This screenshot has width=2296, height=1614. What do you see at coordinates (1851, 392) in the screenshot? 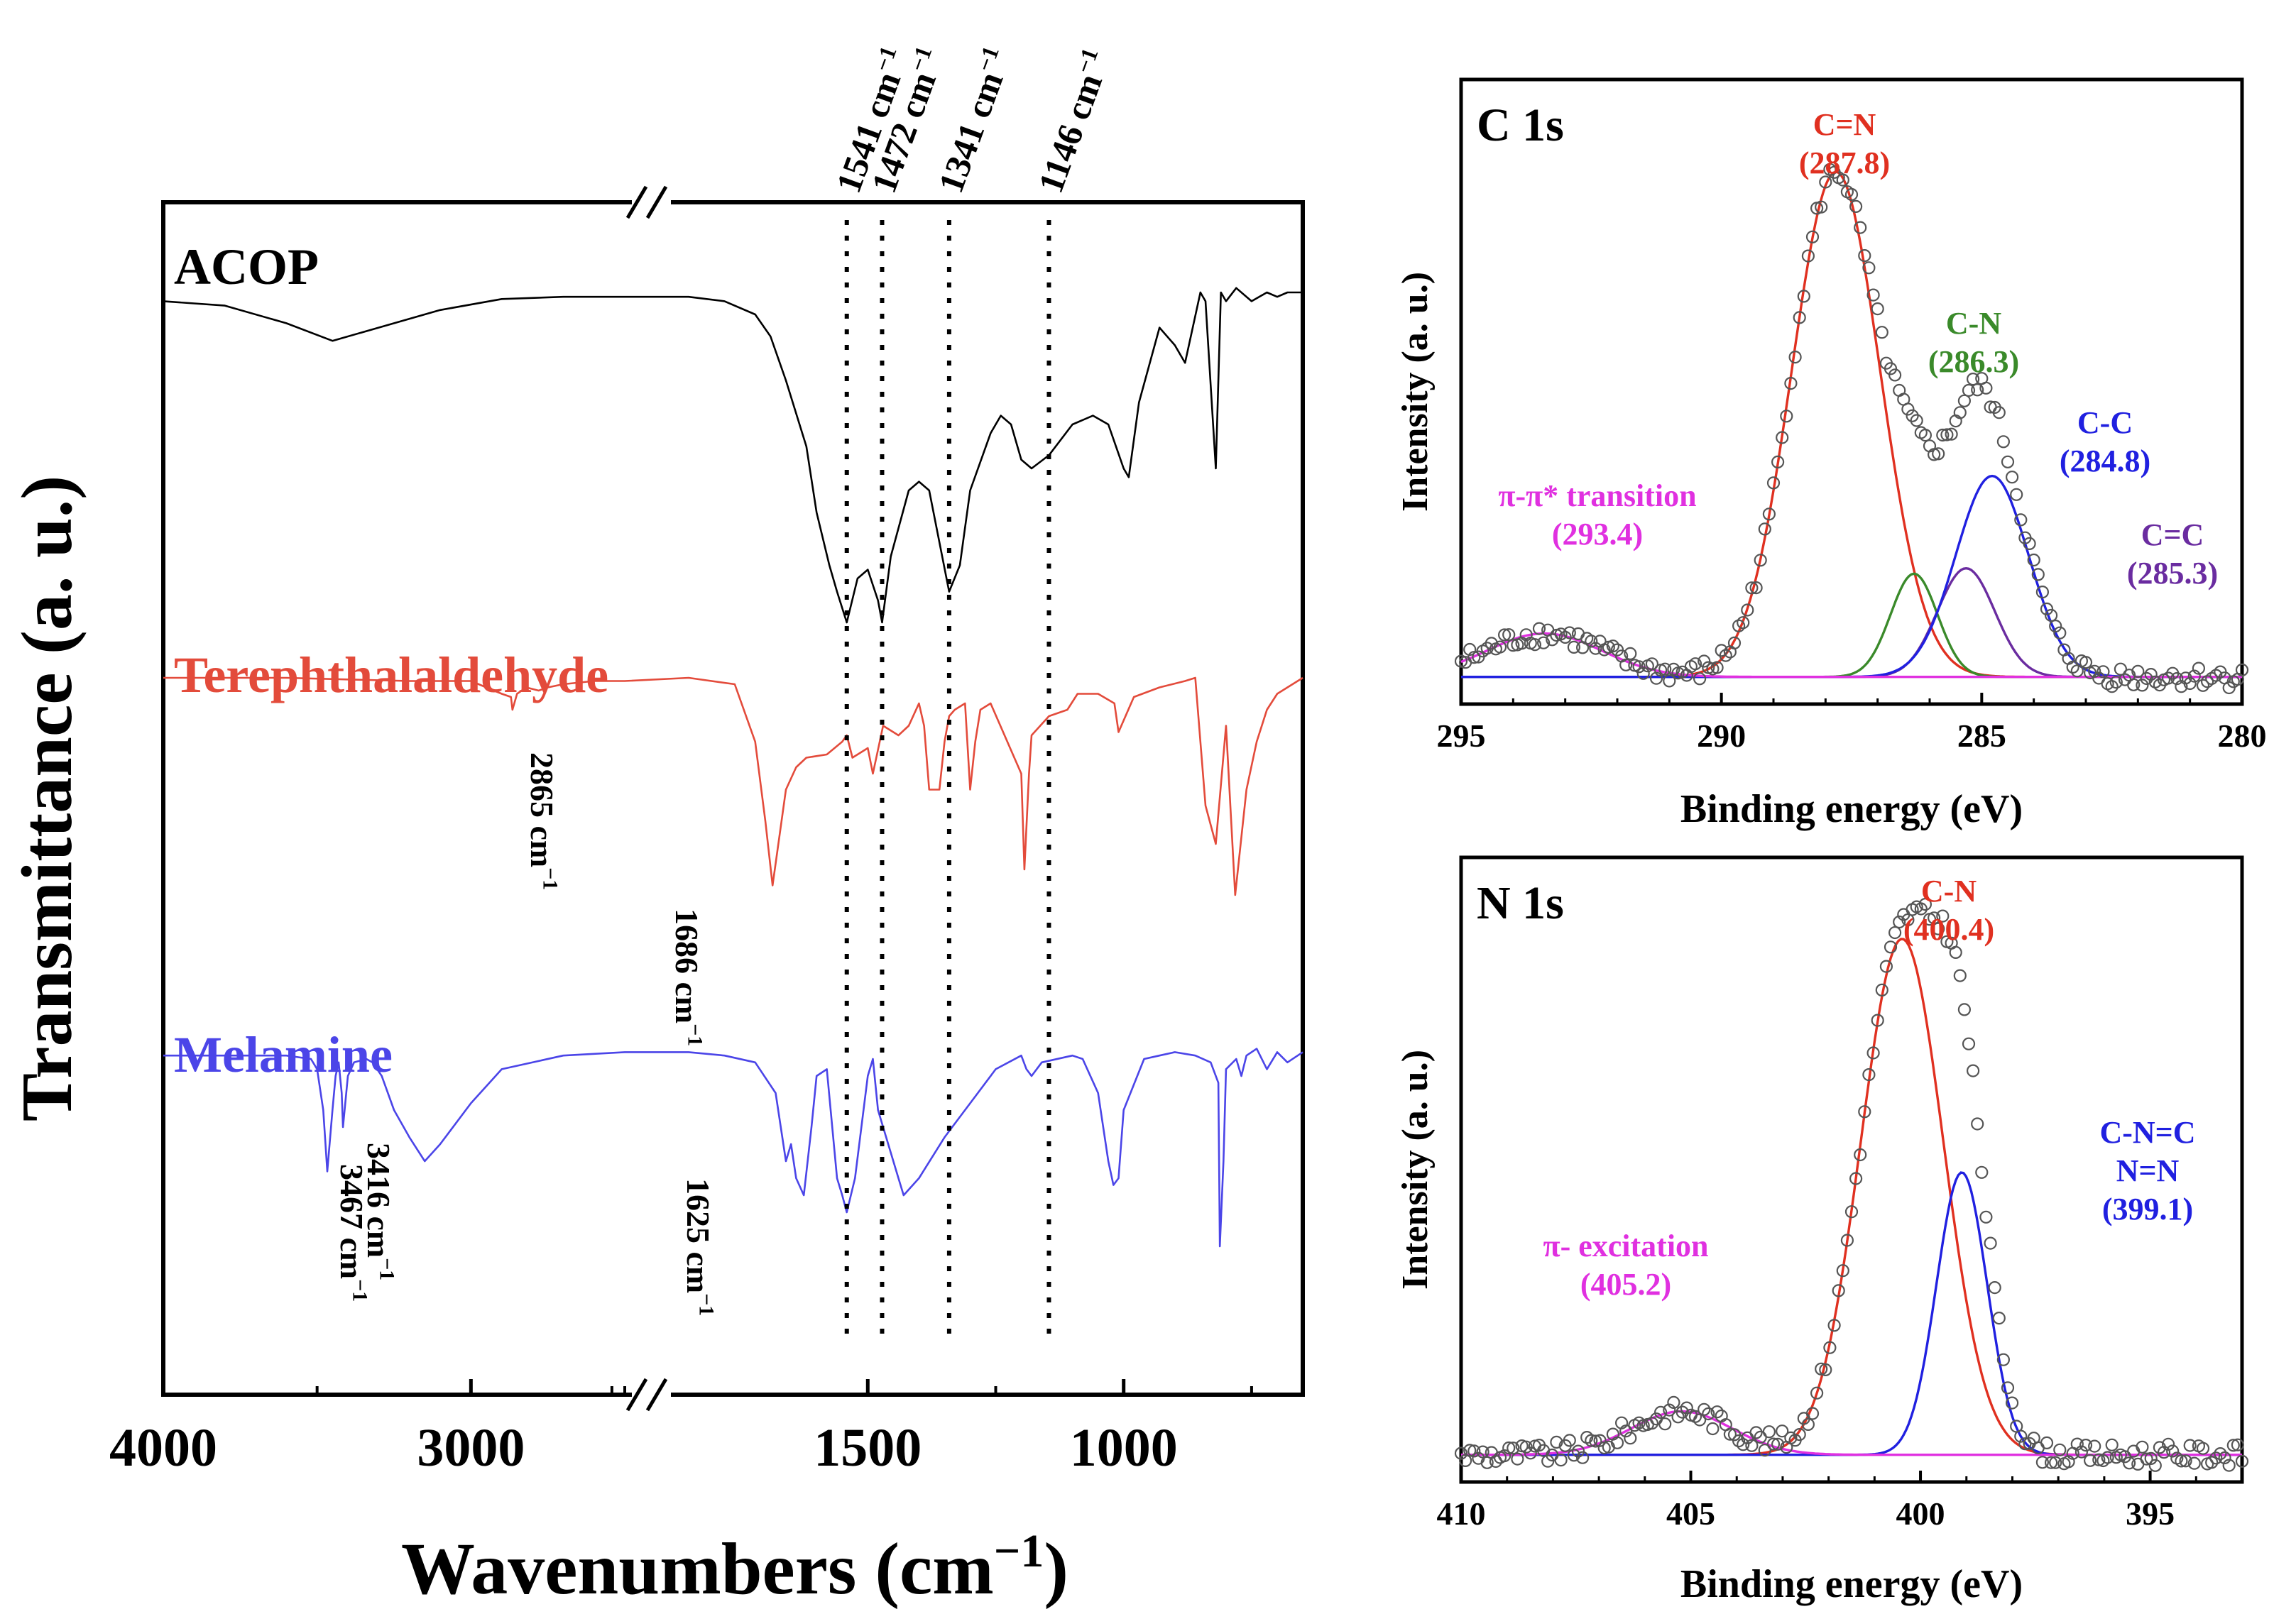
I see `c1s-plot-frame` at bounding box center [1851, 392].